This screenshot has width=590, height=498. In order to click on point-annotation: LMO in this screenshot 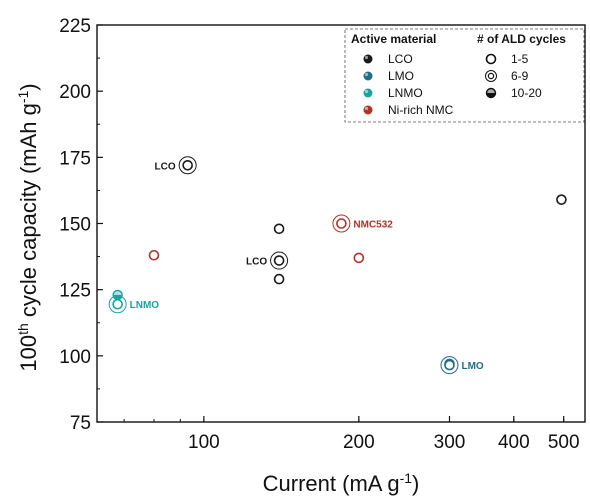, I will do `click(472, 366)`.